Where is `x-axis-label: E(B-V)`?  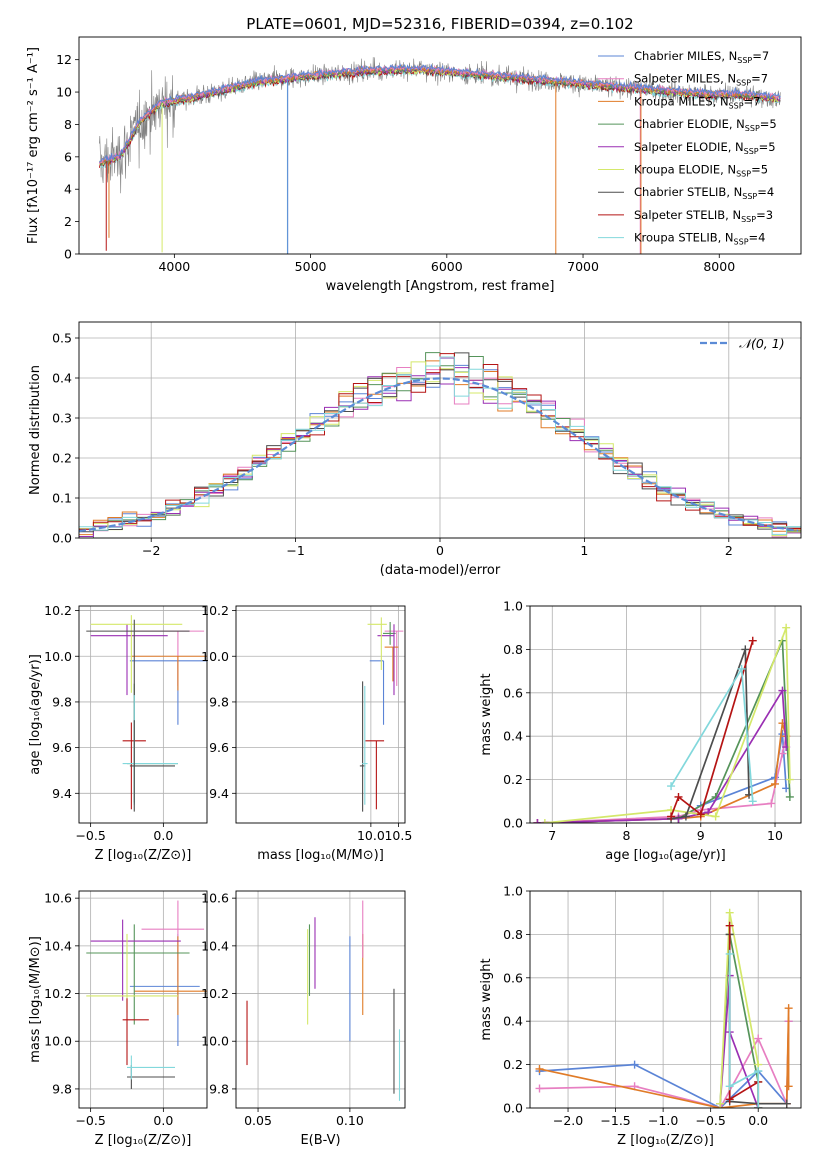
x-axis-label: E(B-V) is located at coordinates (320, 1140).